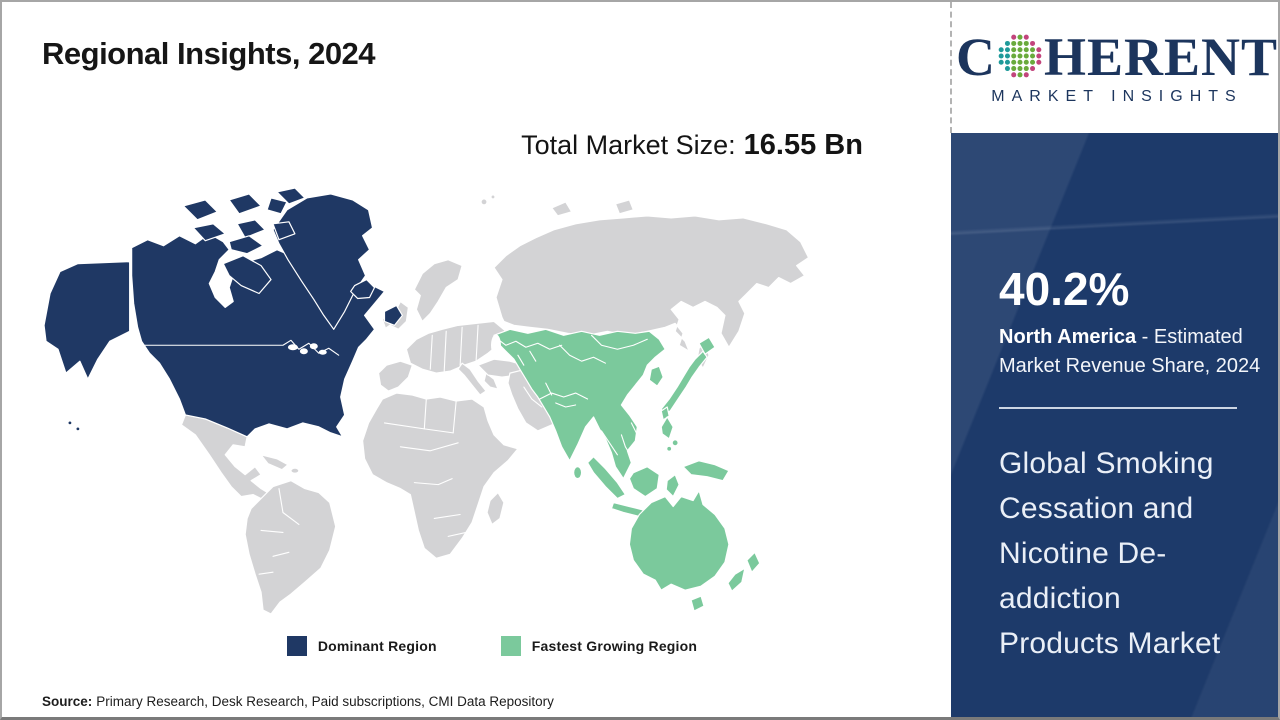 This screenshot has height=720, width=1280. I want to click on logo-letter-c: C, so click(975, 56).